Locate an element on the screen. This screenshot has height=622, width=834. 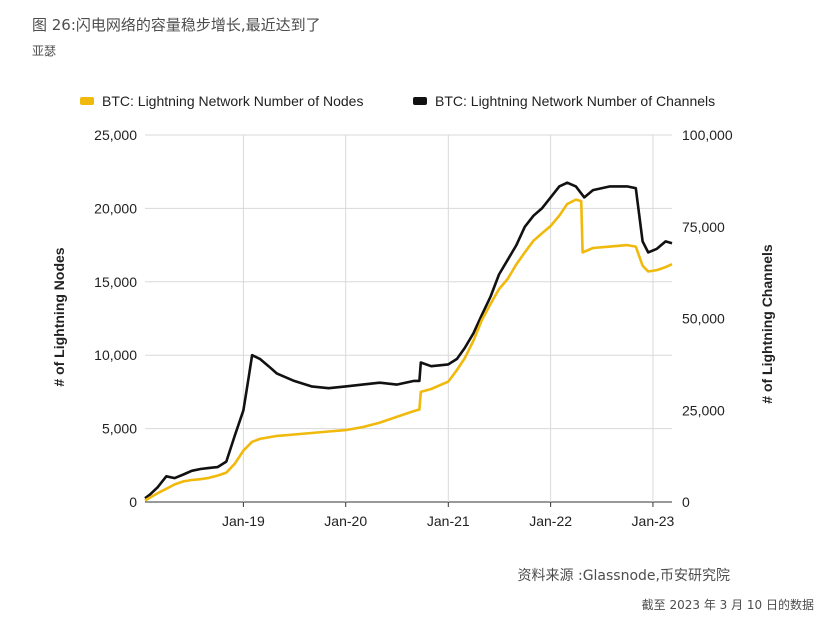
y-left-tick-label: 10,000 is located at coordinates (115, 355).